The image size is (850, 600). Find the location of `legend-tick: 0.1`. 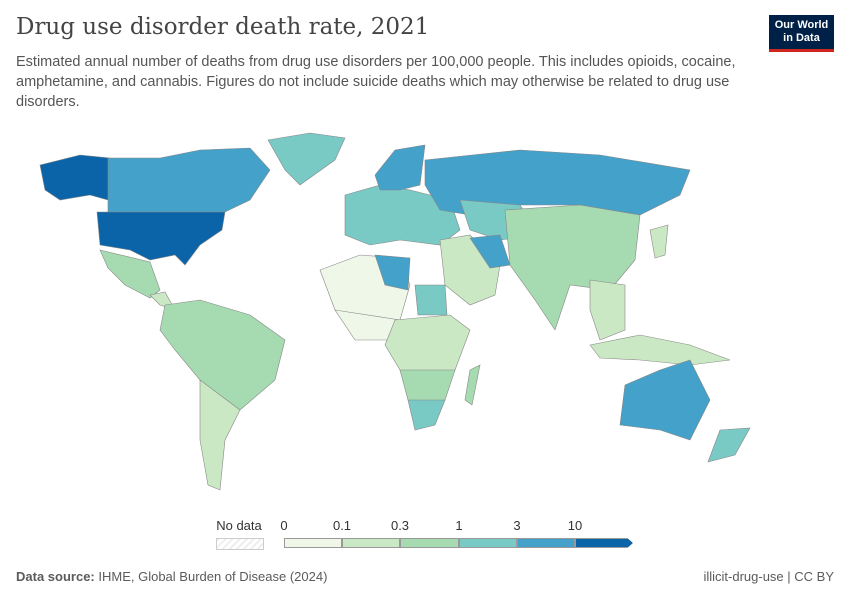

legend-tick: 0.1 is located at coordinates (342, 525).